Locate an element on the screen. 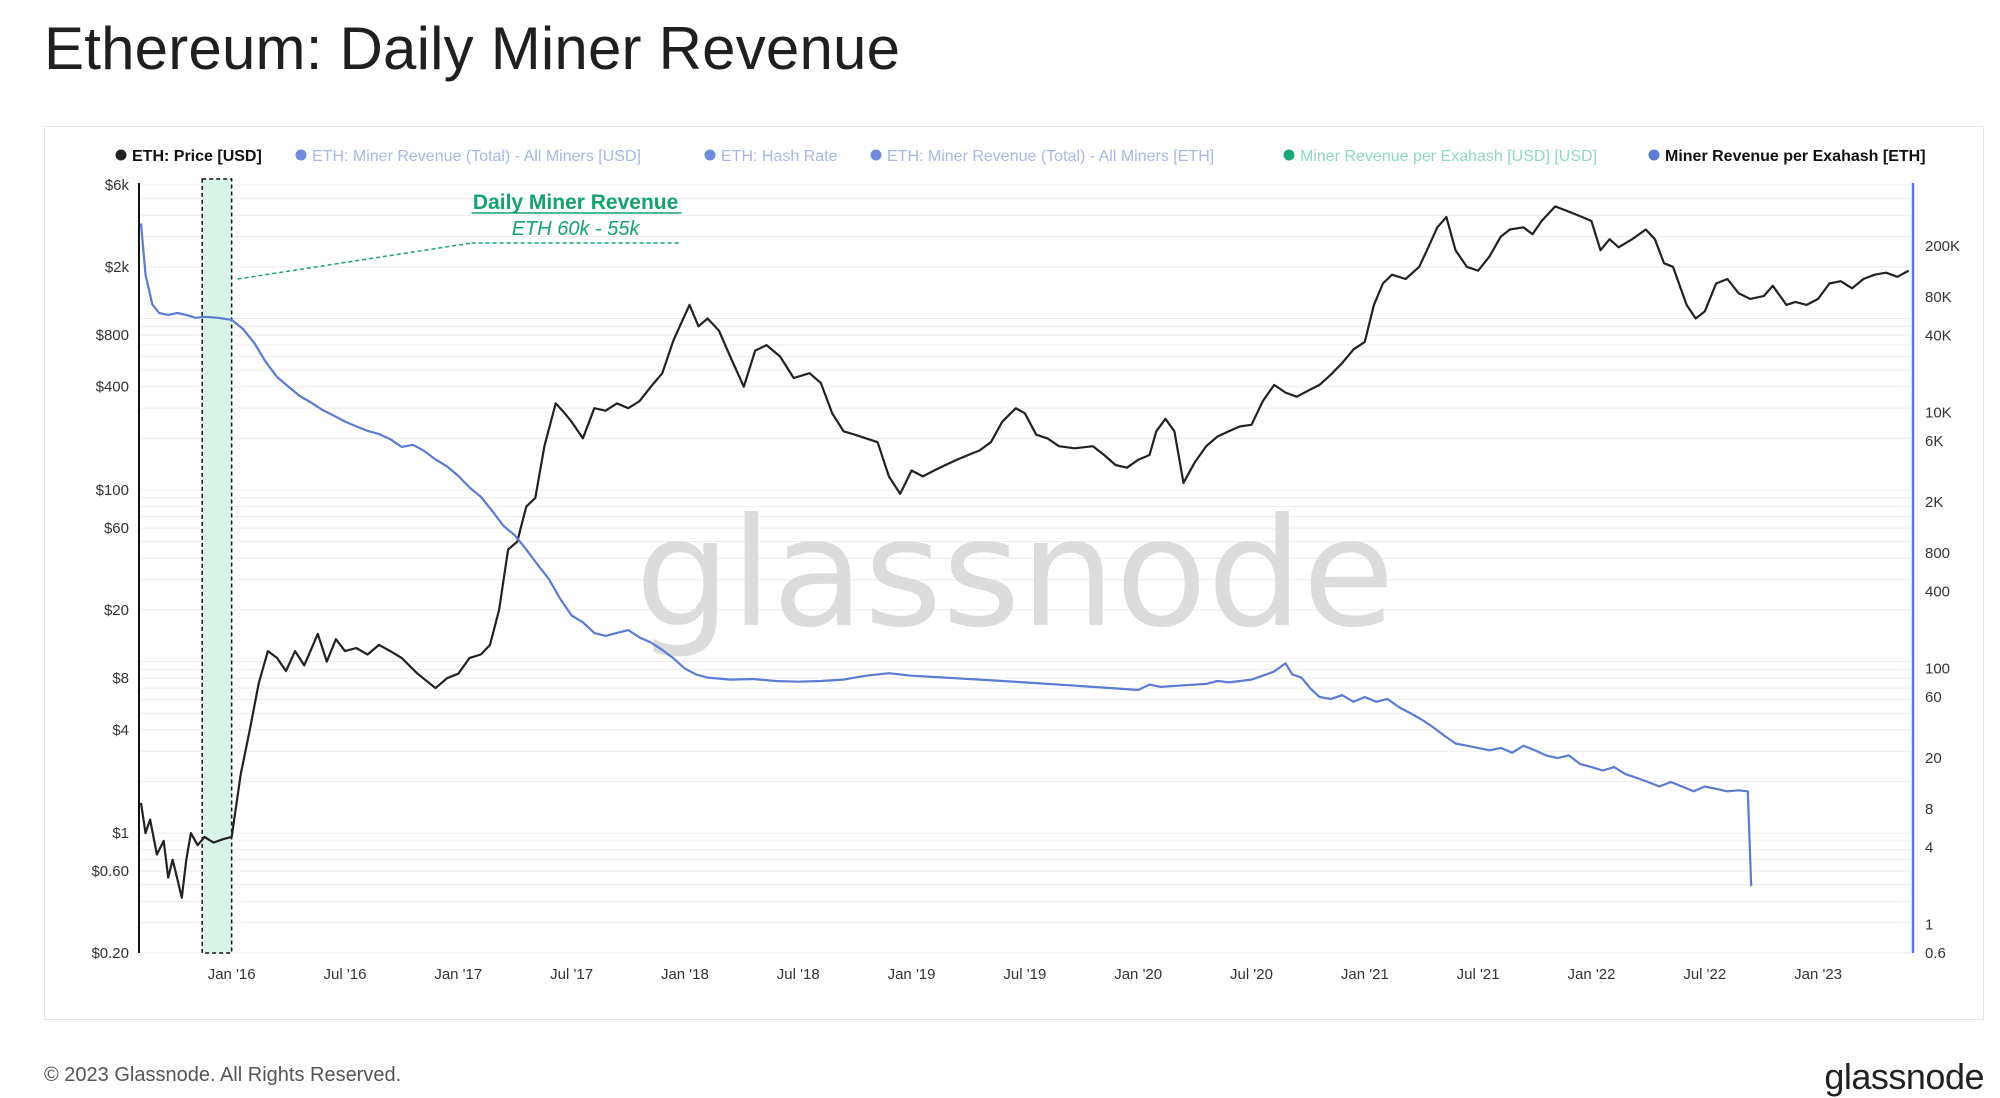 This screenshot has height=1098, width=2000. y-tick-label-right: 800 is located at coordinates (1937, 553).